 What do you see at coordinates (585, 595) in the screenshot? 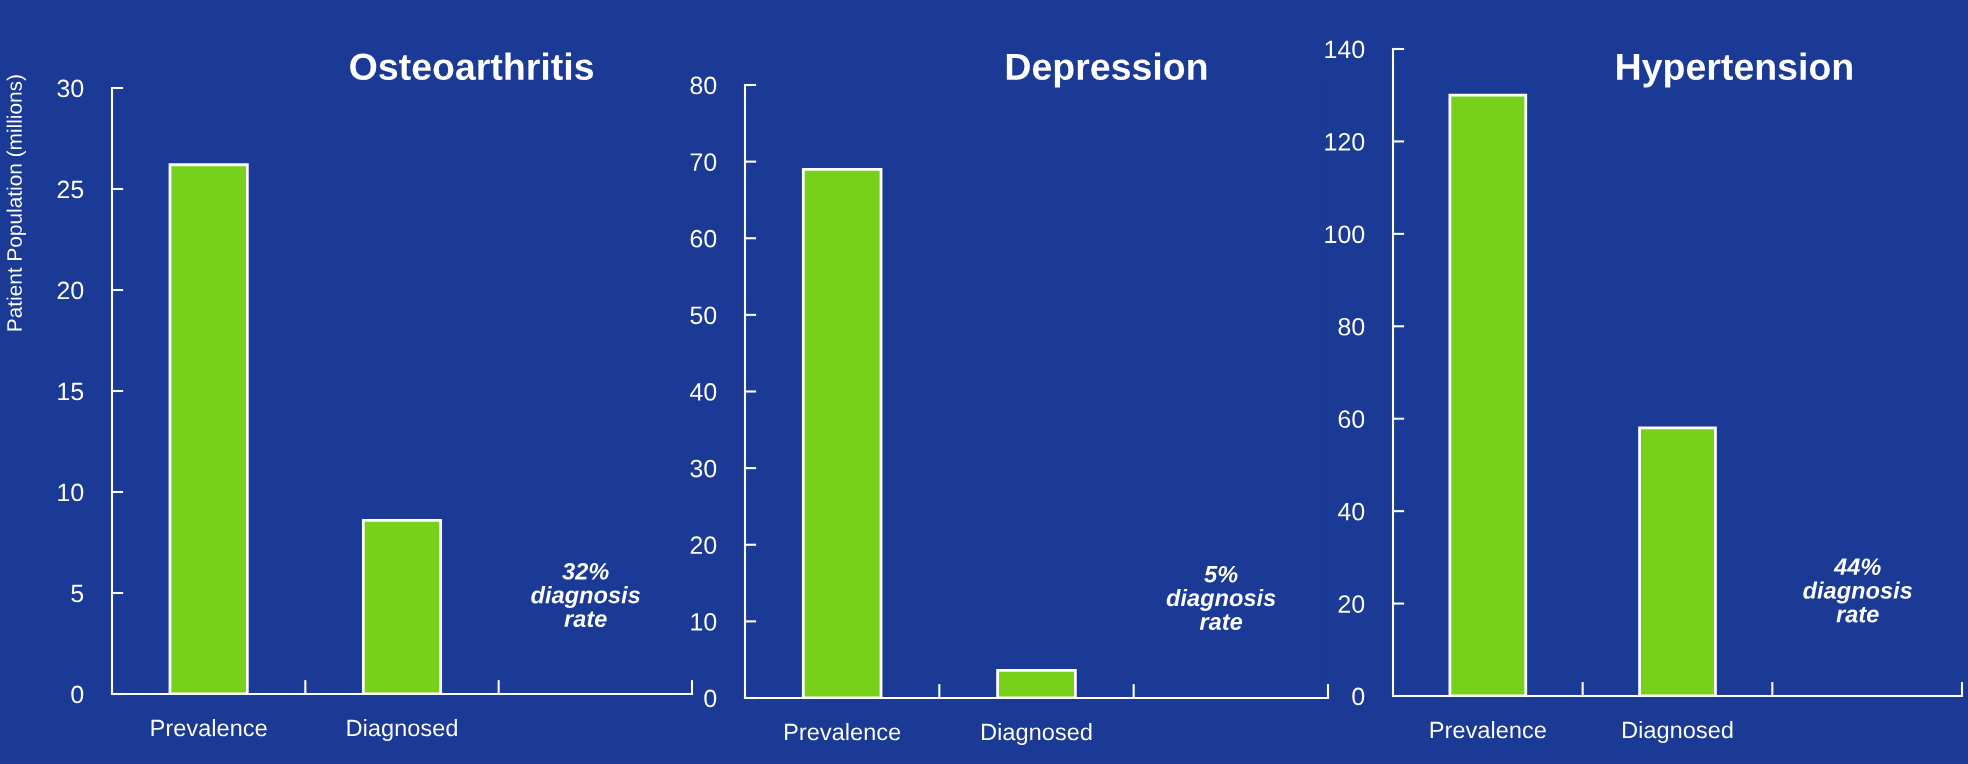
I see `annotation: 32% diagnosis rate` at bounding box center [585, 595].